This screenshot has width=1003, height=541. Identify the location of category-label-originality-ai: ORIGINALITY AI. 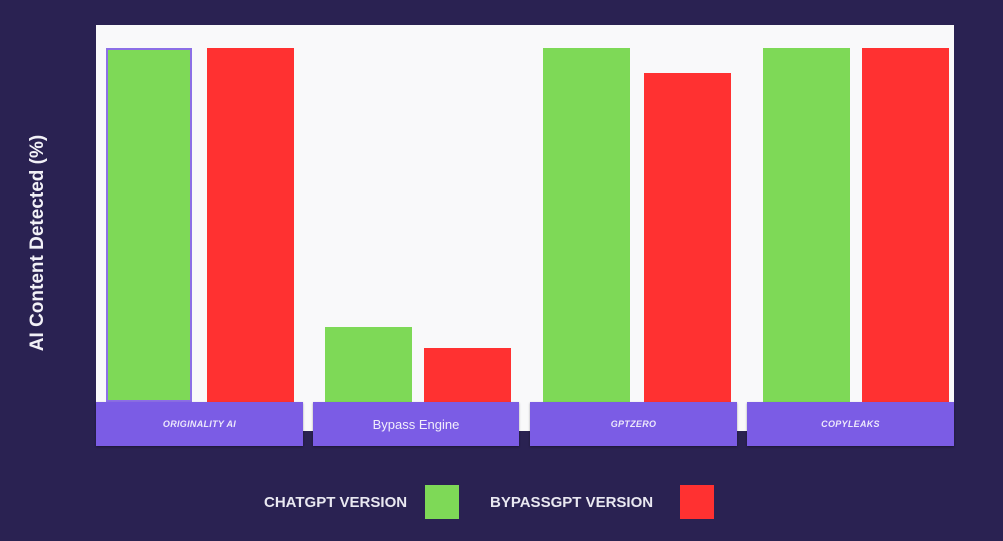
(199, 424).